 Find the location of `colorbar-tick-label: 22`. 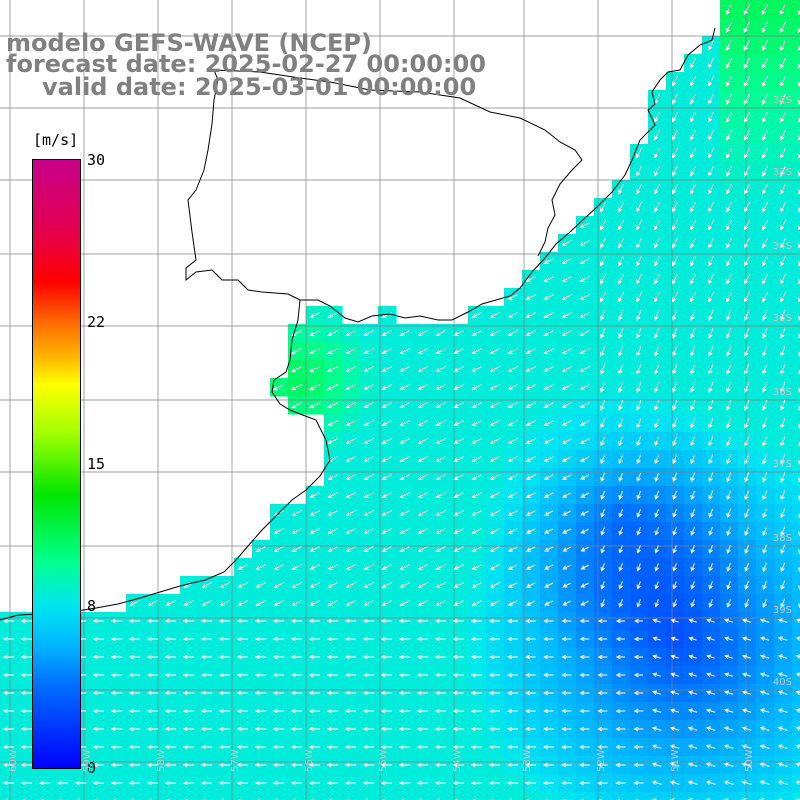

colorbar-tick-label: 22 is located at coordinates (96, 322).